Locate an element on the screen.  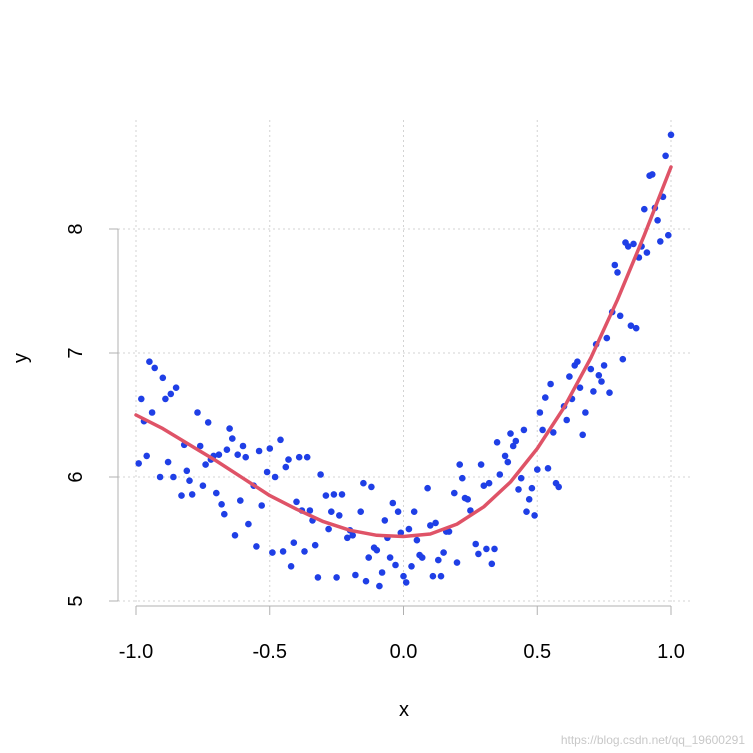
y-tick-label: 5 is located at coordinates (76, 600).